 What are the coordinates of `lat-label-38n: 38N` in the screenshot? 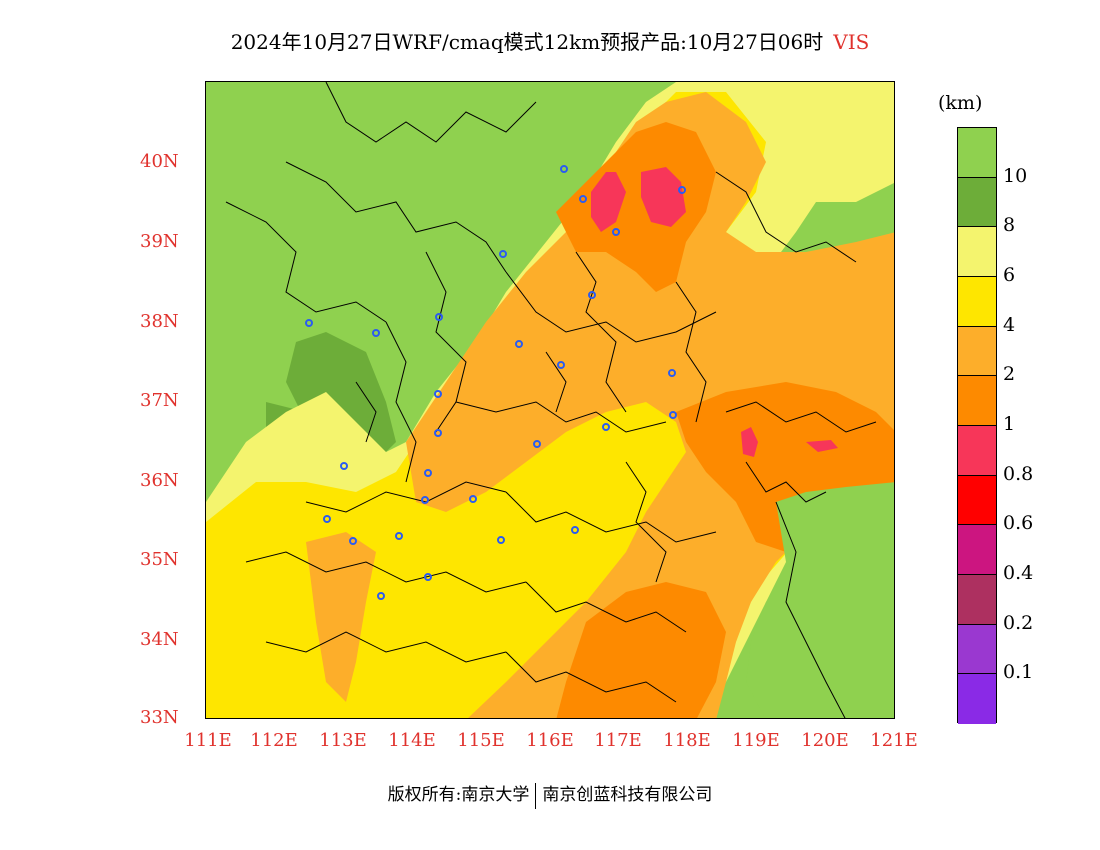 It's located at (159, 321).